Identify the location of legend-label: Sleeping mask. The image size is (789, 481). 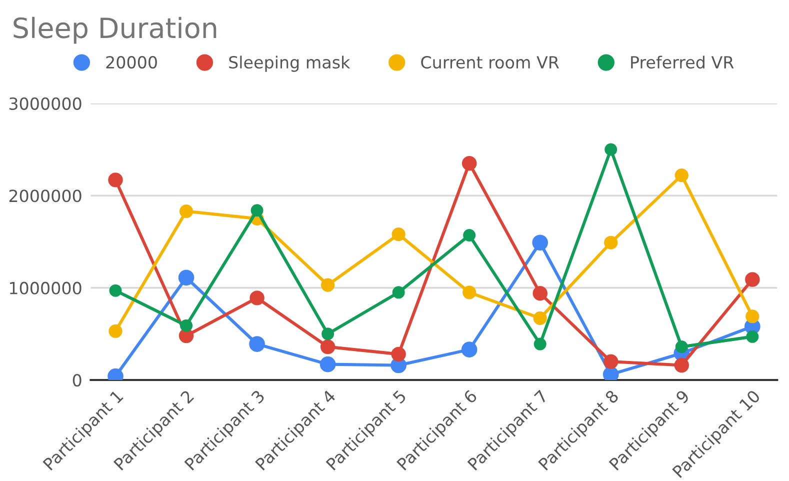
(289, 64).